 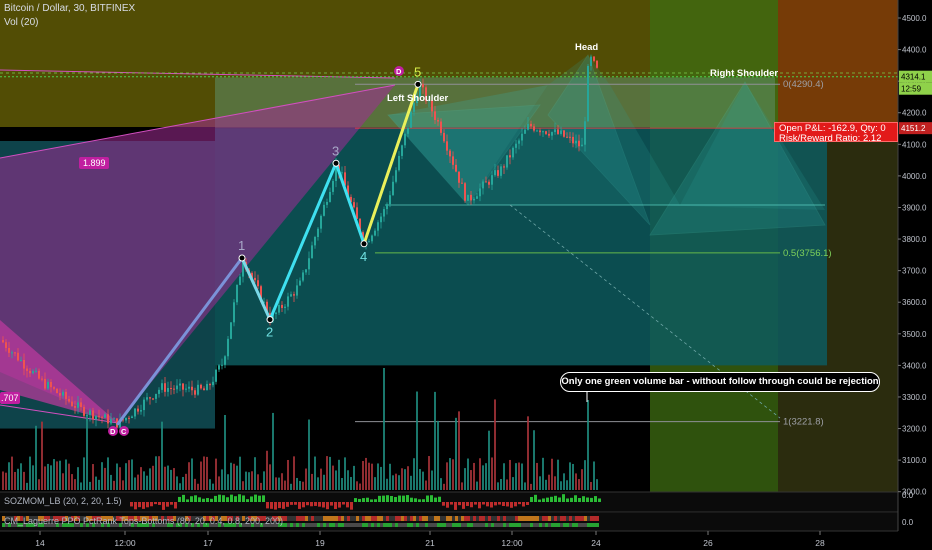 I want to click on price-tick-label-3: 4200.0, so click(x=914, y=113).